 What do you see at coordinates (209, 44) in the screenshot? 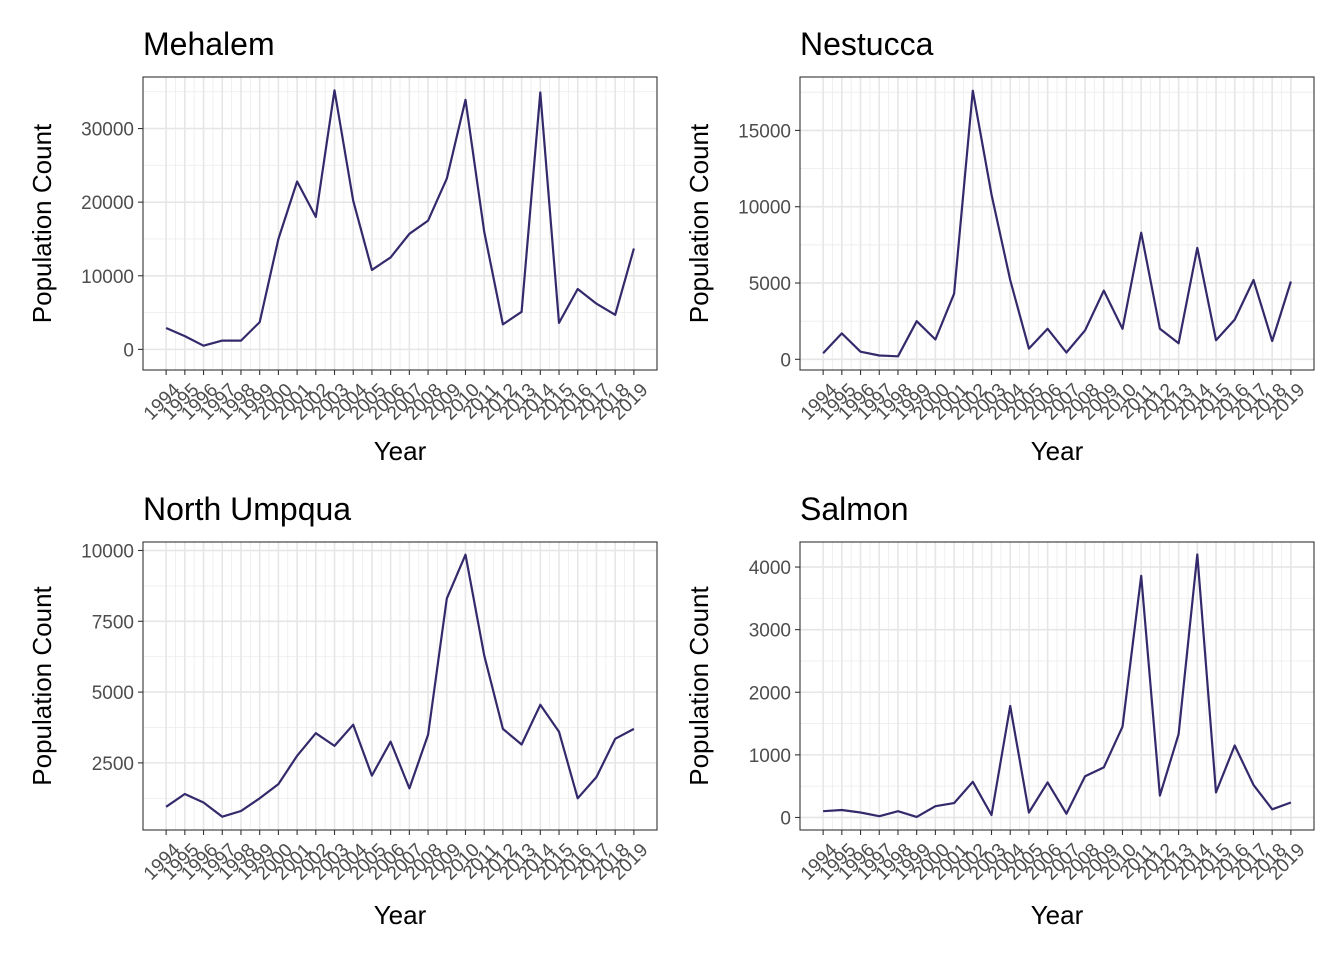
I see `panel-title: Mehalem` at bounding box center [209, 44].